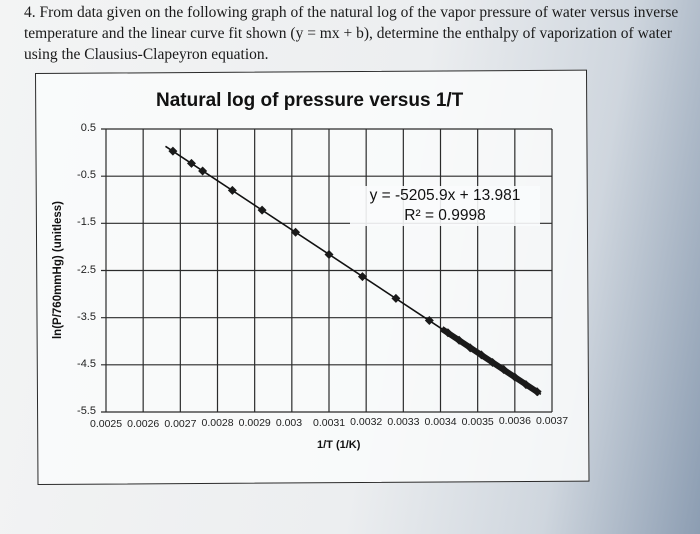 Image resolution: width=700 pixels, height=534 pixels. I want to click on y-tick-label: -2.5, so click(86, 269).